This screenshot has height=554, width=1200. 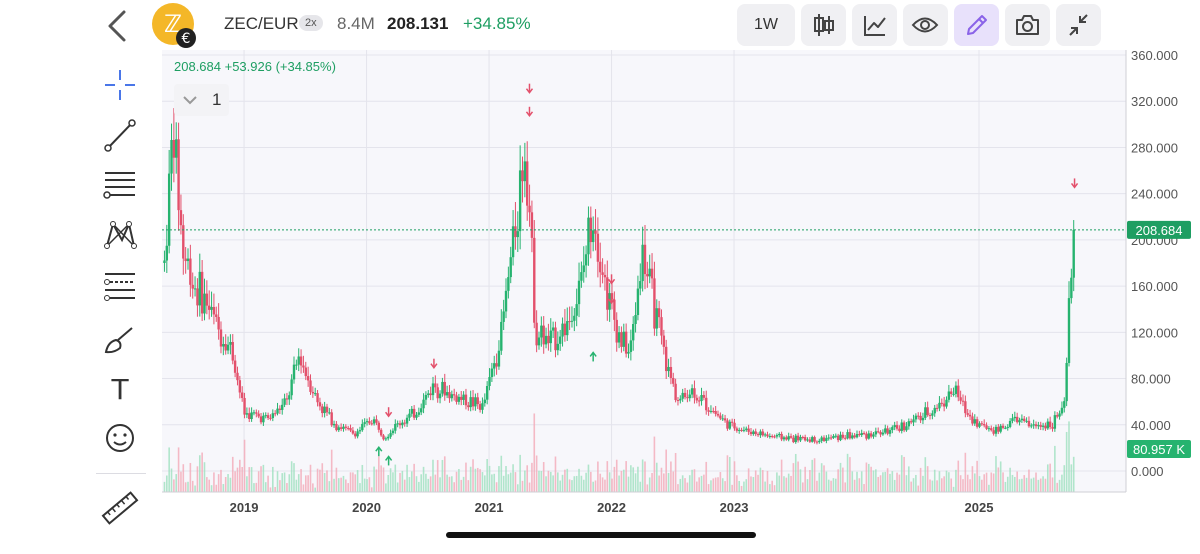 I want to click on candles-icon, so click(x=824, y=25).